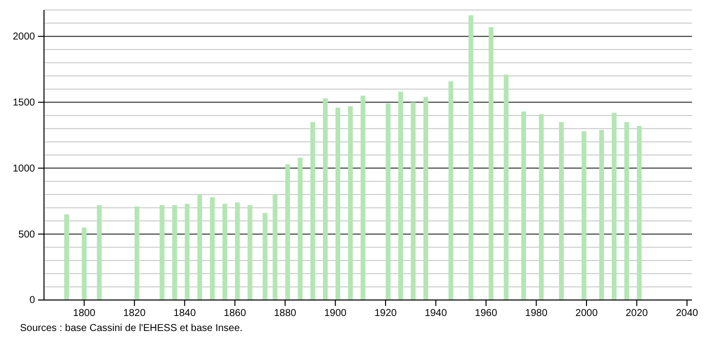 This screenshot has height=340, width=710. Describe the element at coordinates (536, 314) in the screenshot. I see `x-tick-label: 1980` at that location.